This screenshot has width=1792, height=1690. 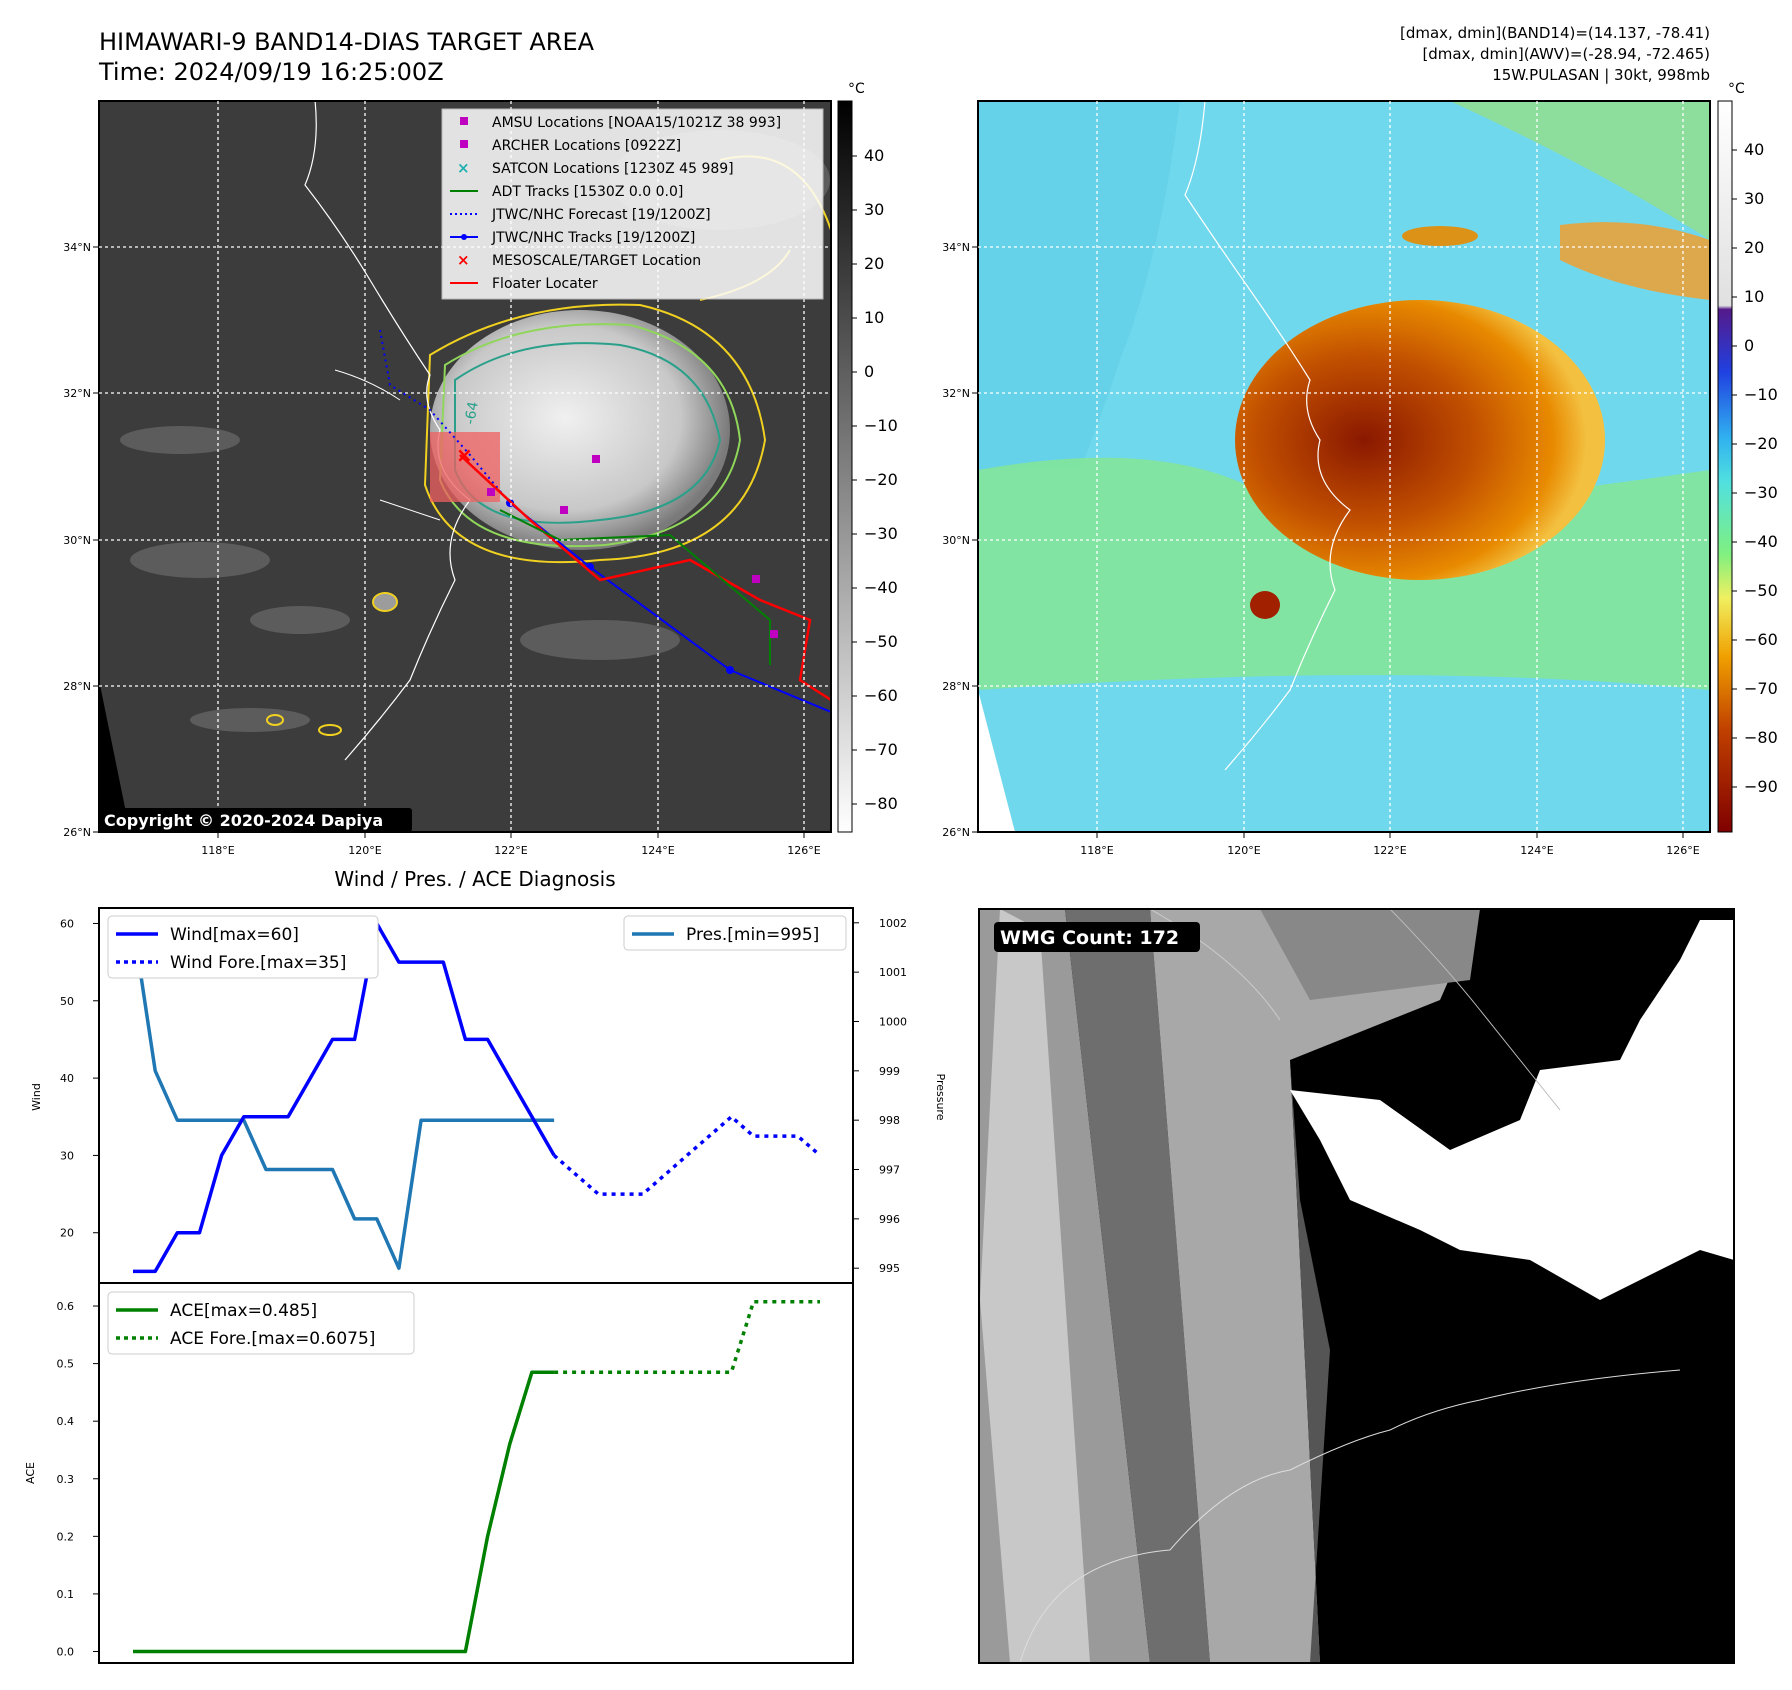 I want to click on ir-colorbar-tick: 0, so click(x=869, y=371).